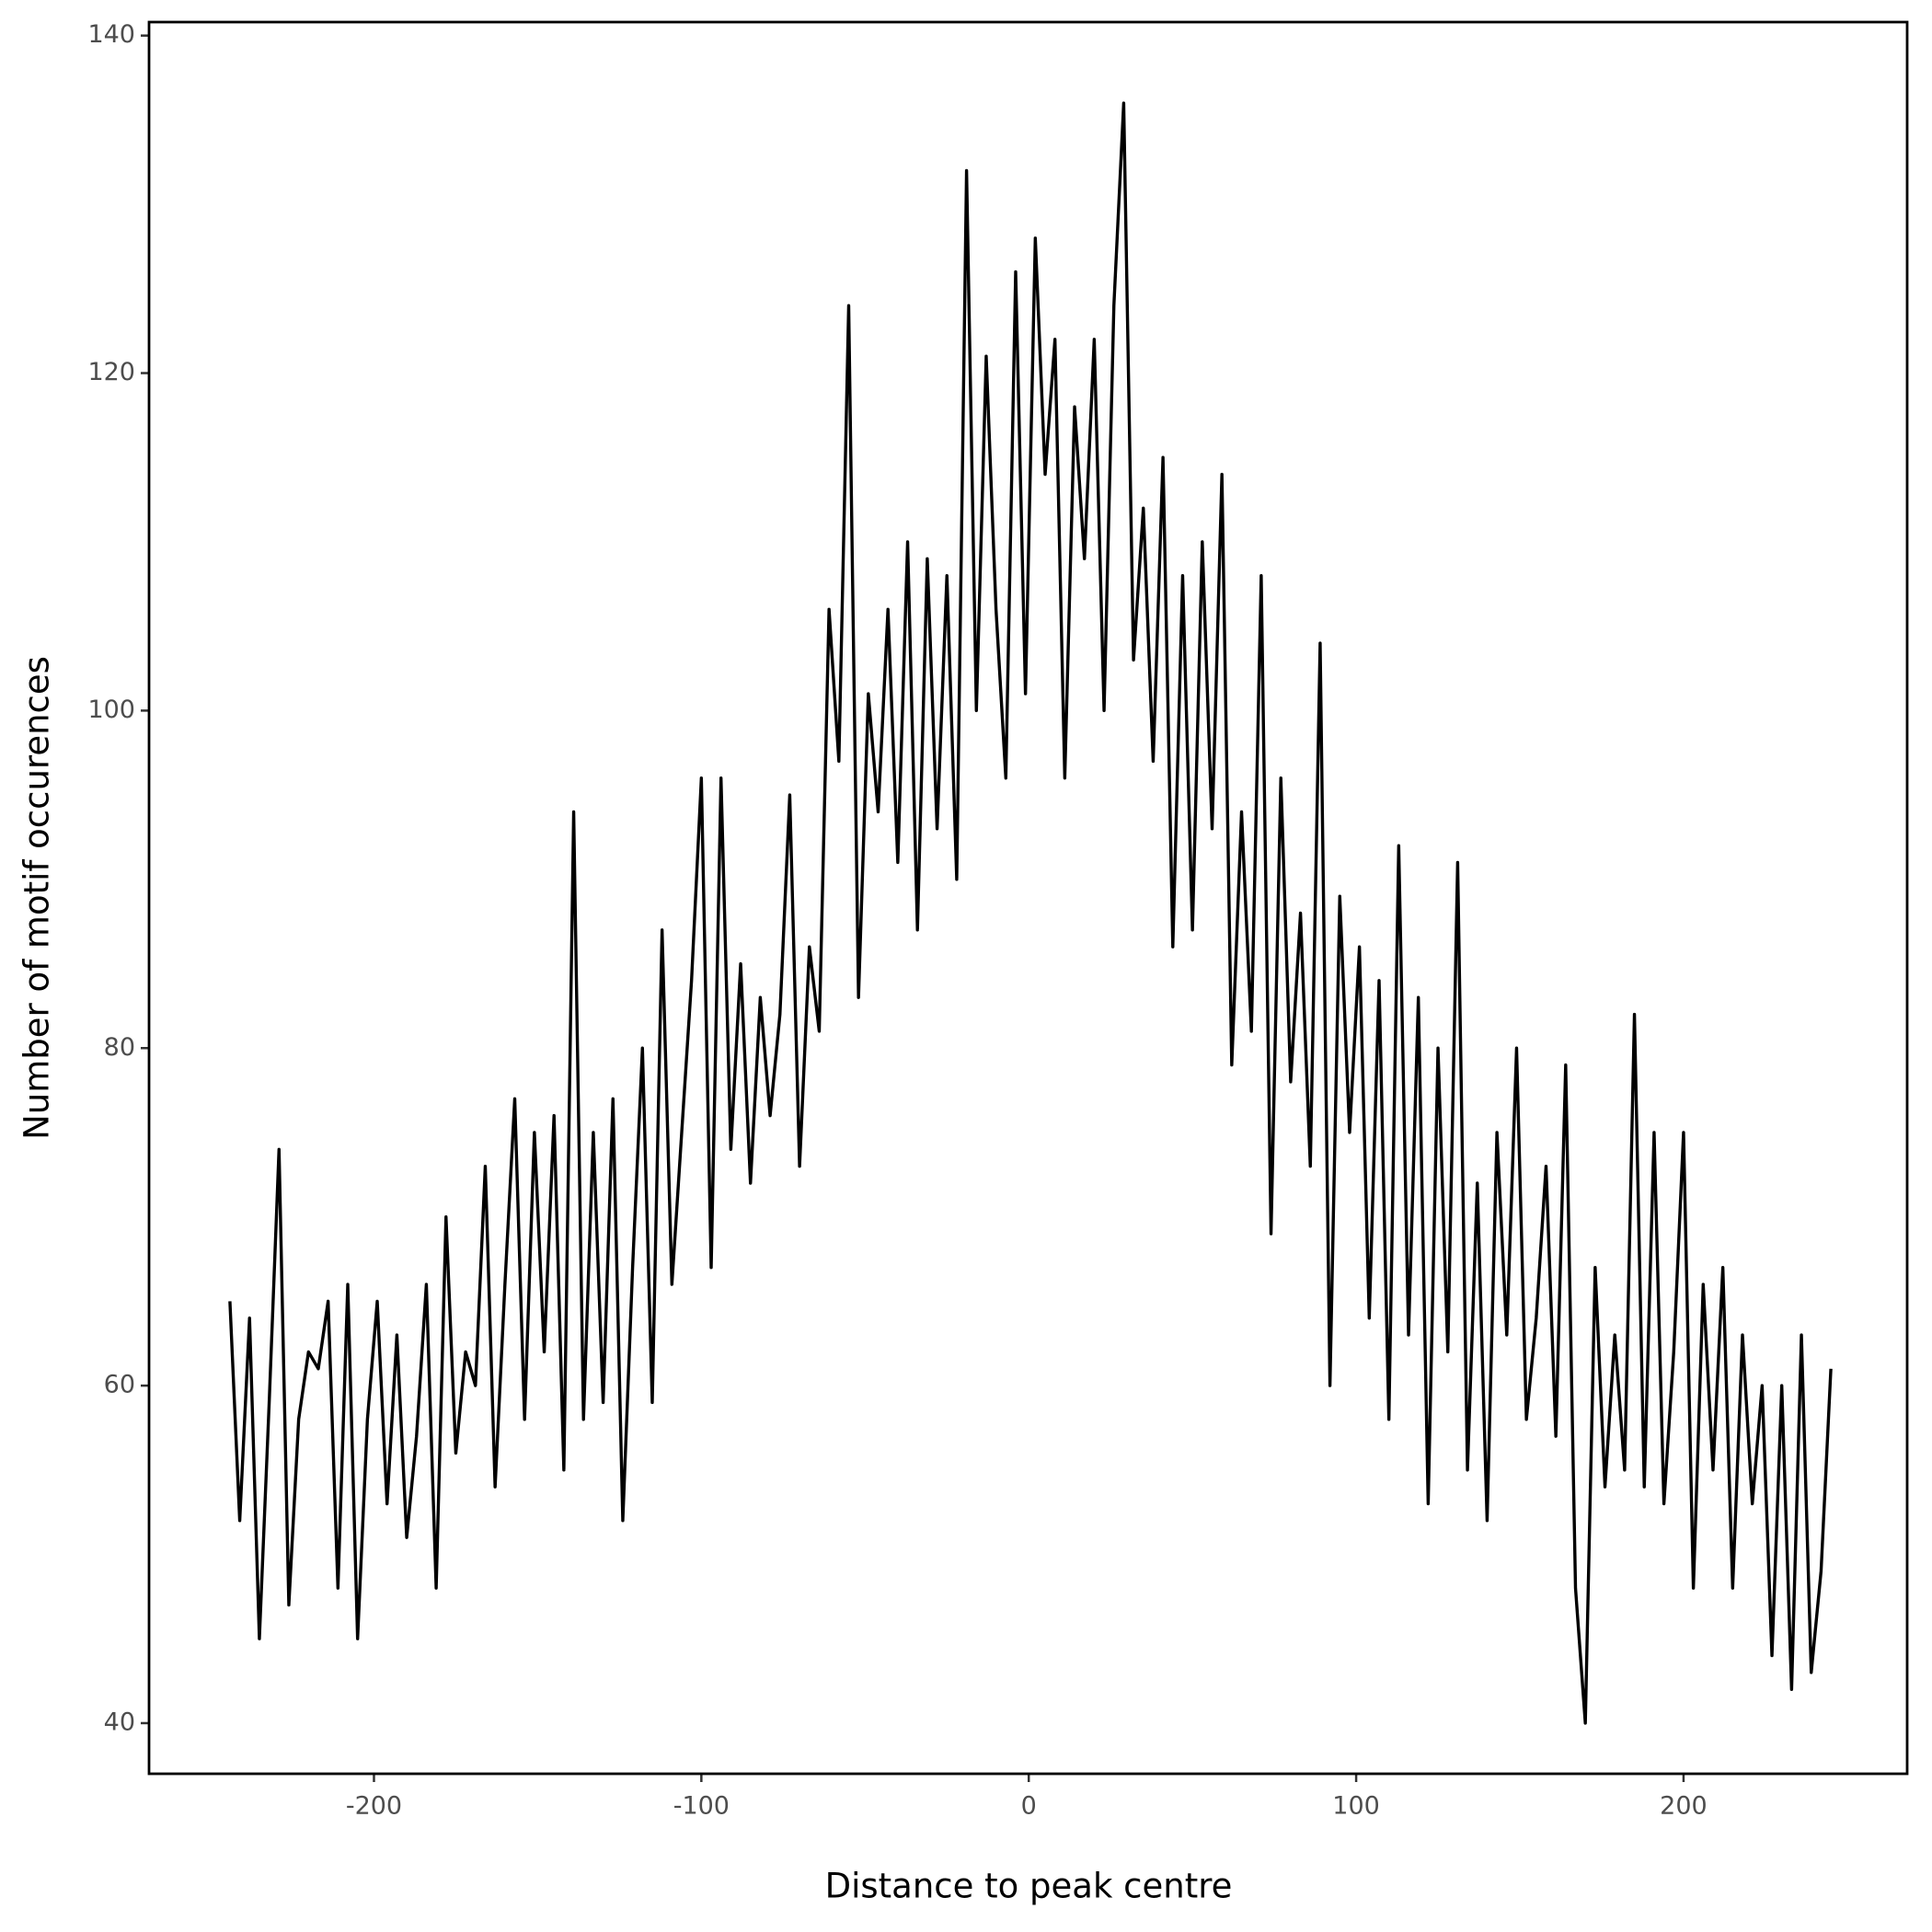 This screenshot has height=1932, width=1932. What do you see at coordinates (1029, 1806) in the screenshot?
I see `x-tick-label: 0` at bounding box center [1029, 1806].